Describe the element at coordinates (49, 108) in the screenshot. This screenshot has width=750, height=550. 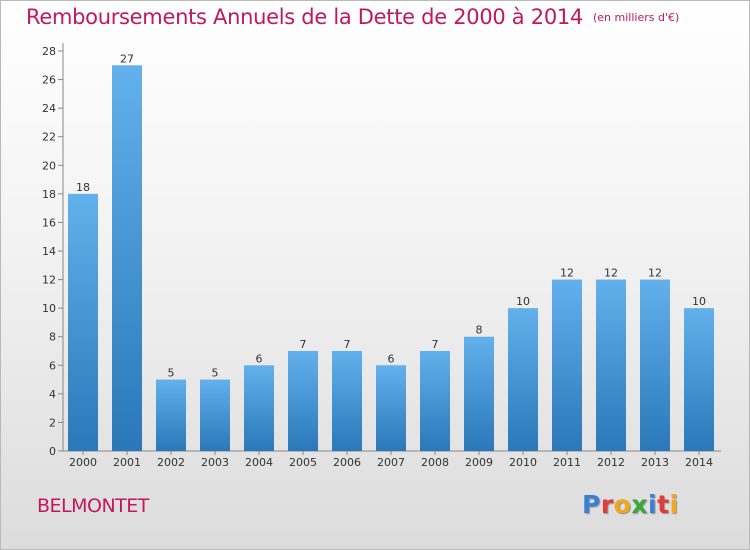
I see `y-tick-label: 24` at that location.